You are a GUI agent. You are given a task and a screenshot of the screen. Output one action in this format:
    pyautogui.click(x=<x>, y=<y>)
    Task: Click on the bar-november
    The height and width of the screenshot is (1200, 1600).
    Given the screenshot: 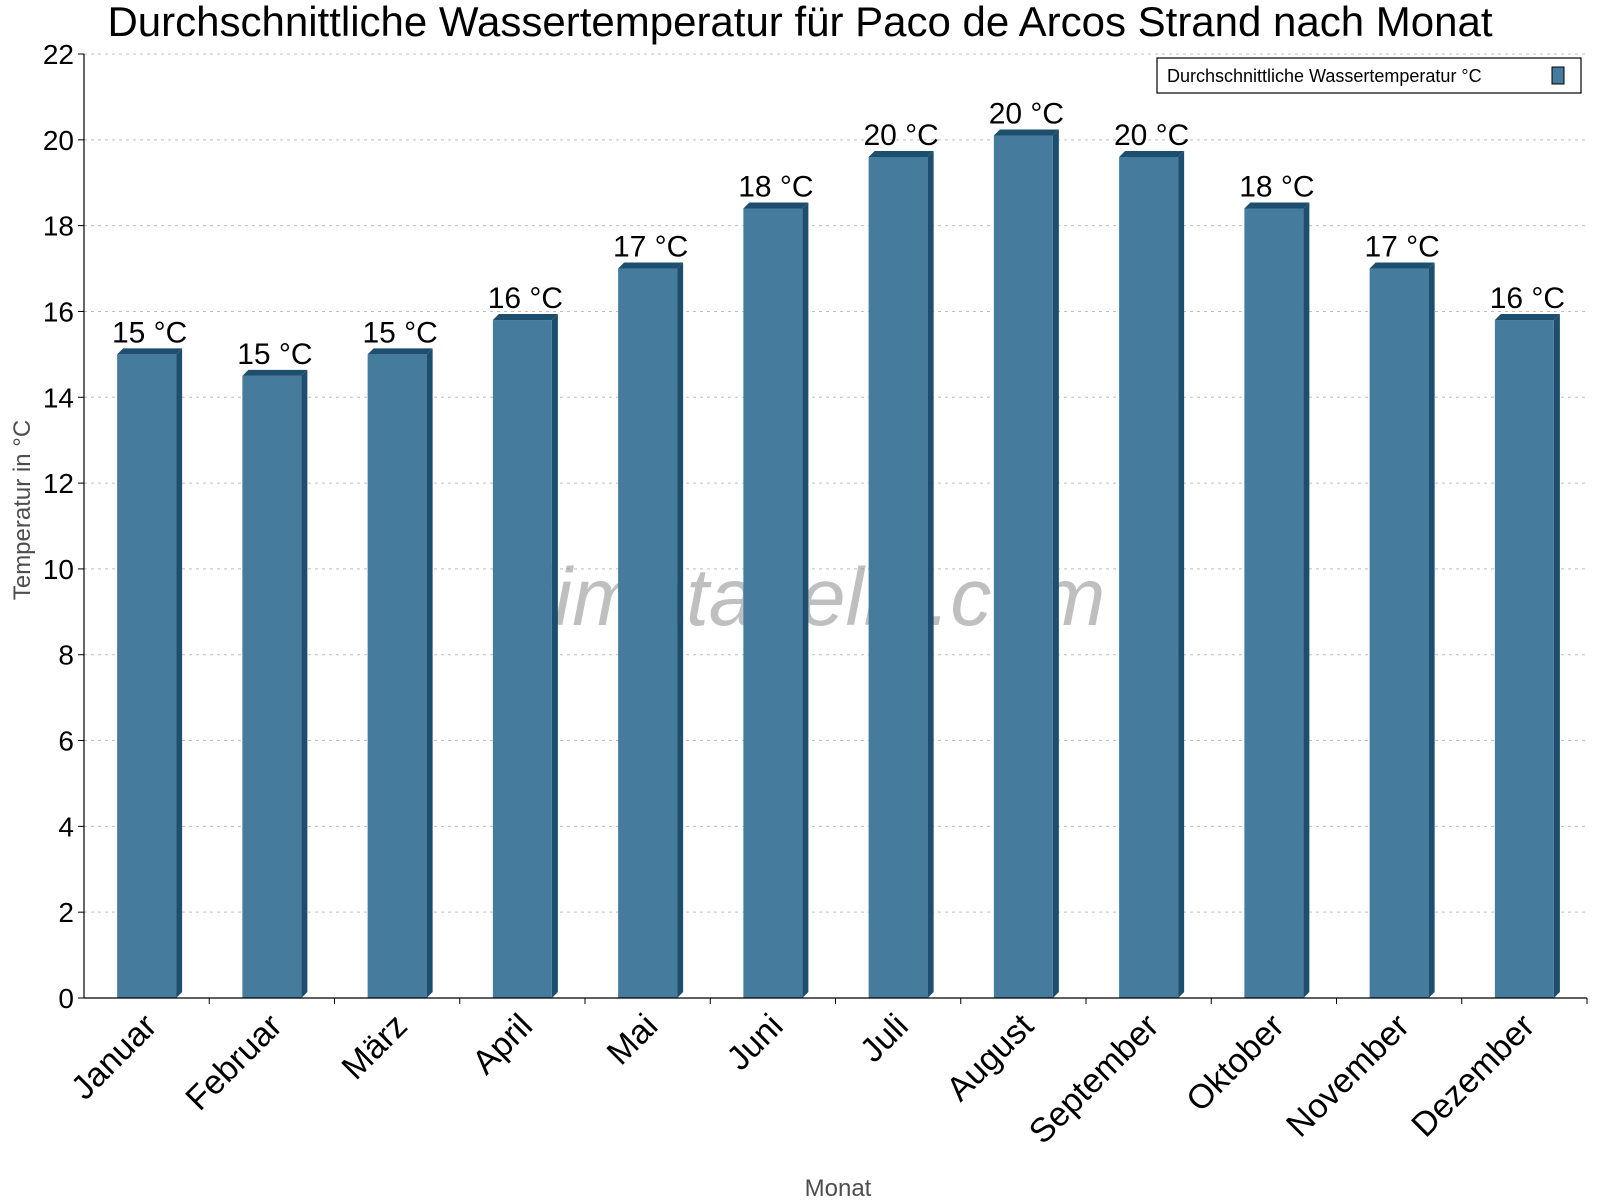 What is the action you would take?
    pyautogui.click(x=1402, y=630)
    